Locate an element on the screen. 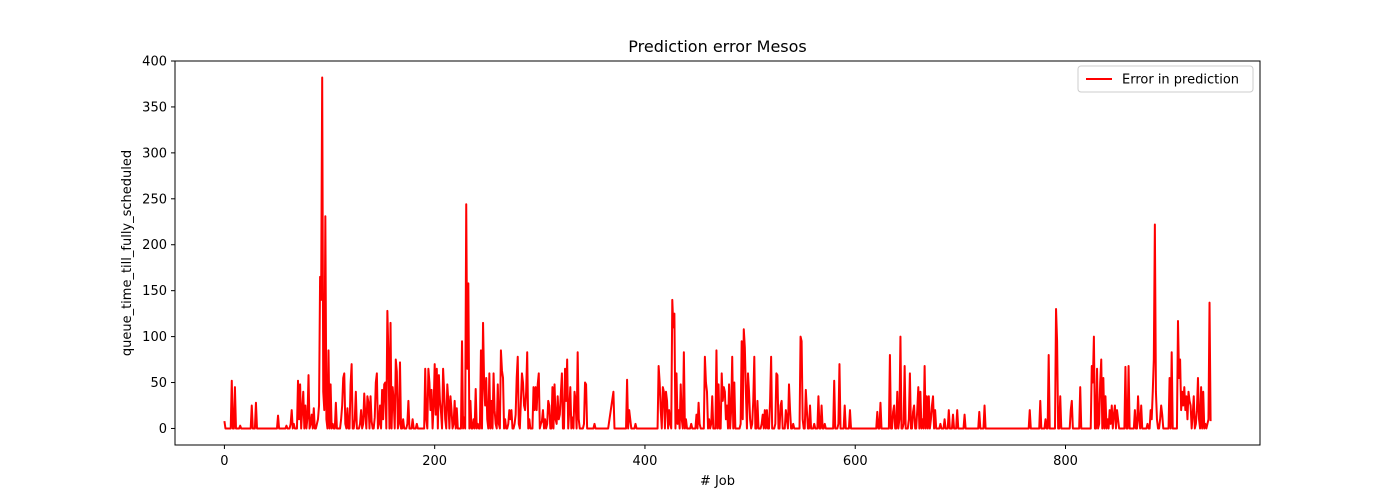  y-tick-label: 0 is located at coordinates (163, 429).